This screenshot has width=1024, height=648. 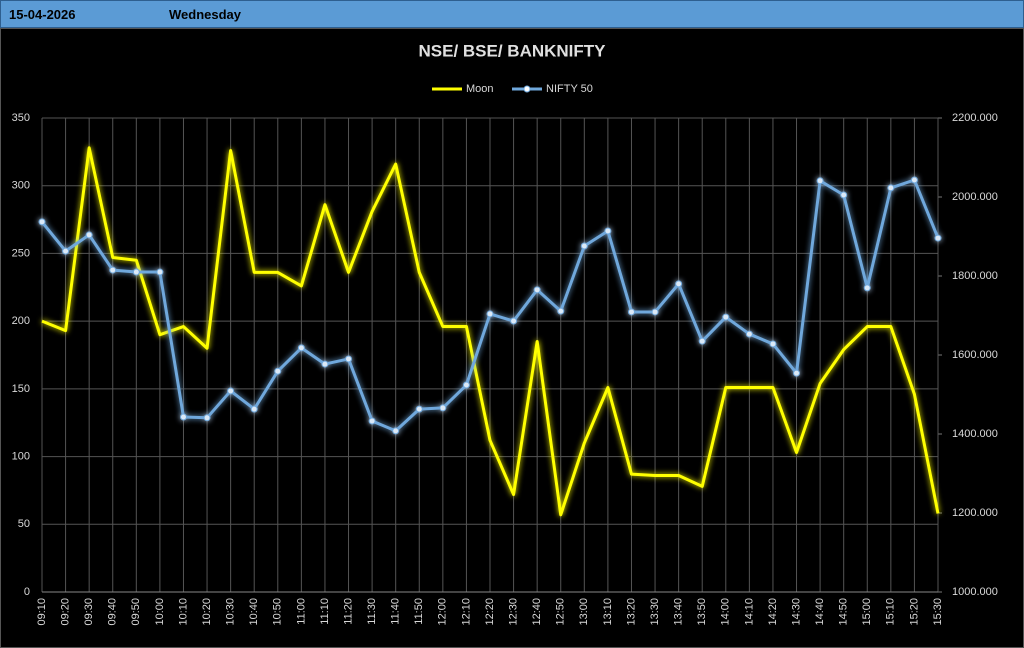 What do you see at coordinates (726, 612) in the screenshot?
I see `x-tick-label: 14:00` at bounding box center [726, 612].